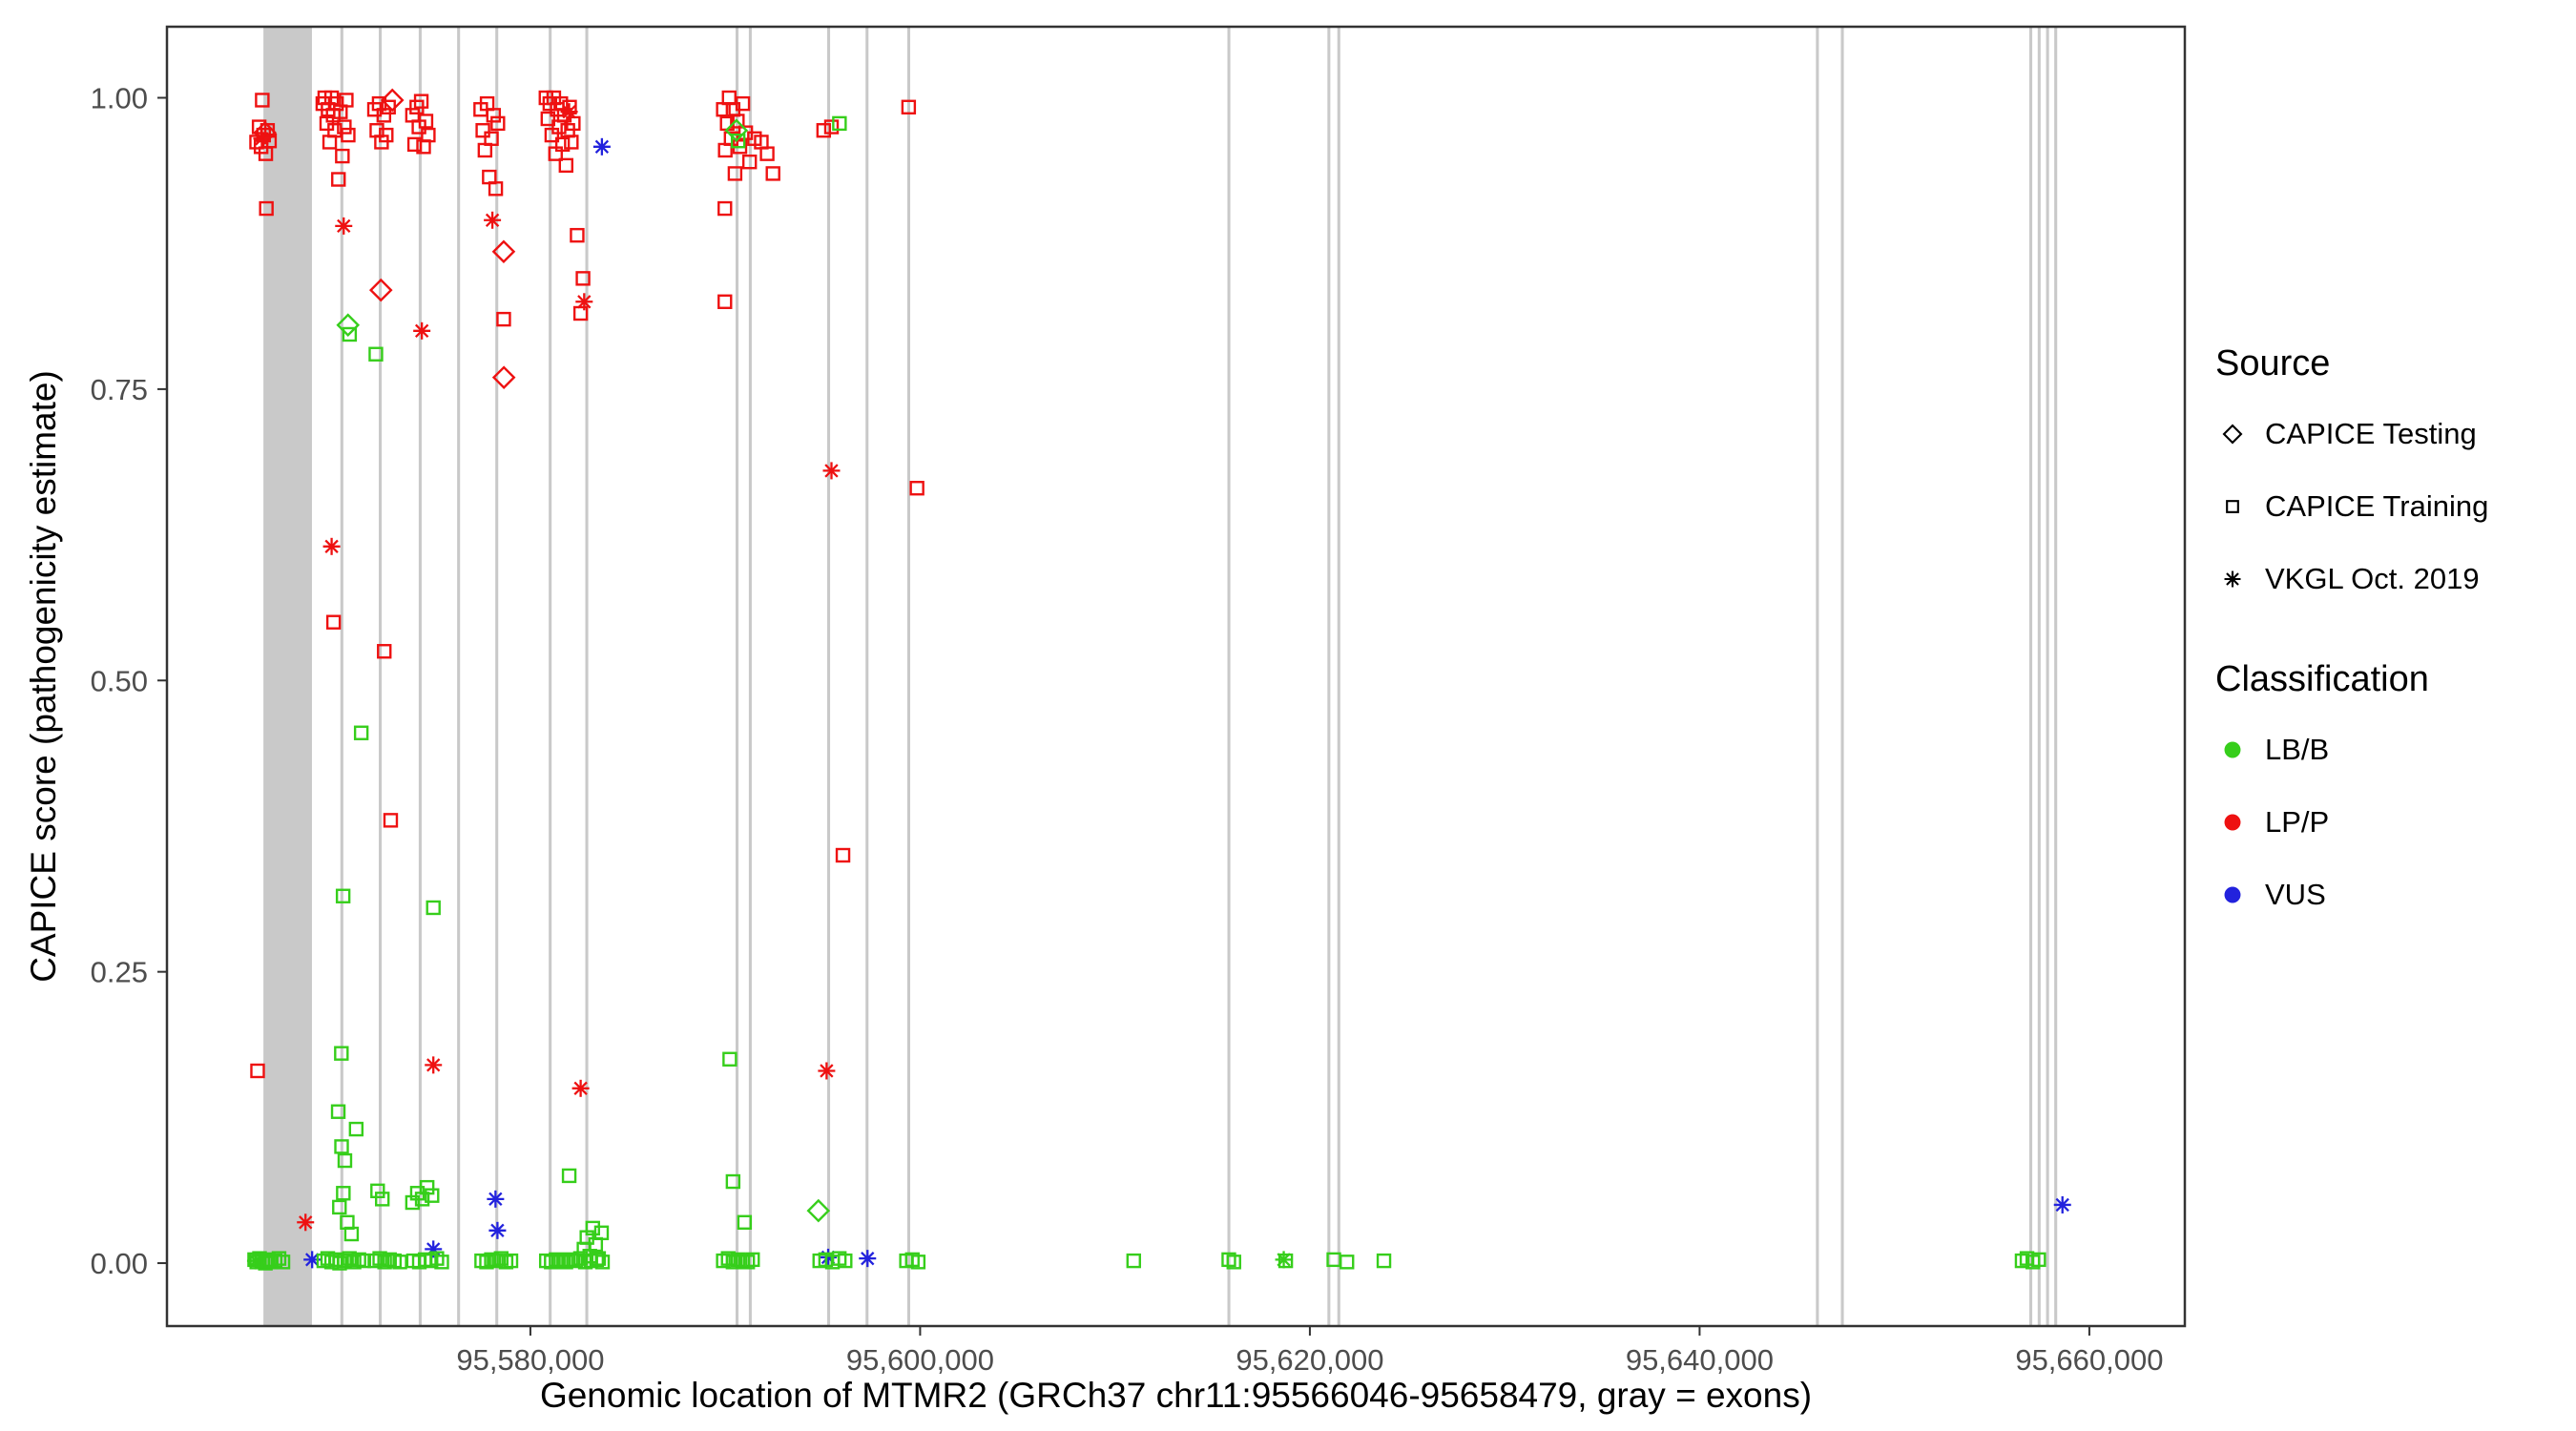 The image size is (2576, 1431). I want to click on svg-text: 95,600,000, so click(920, 1360).